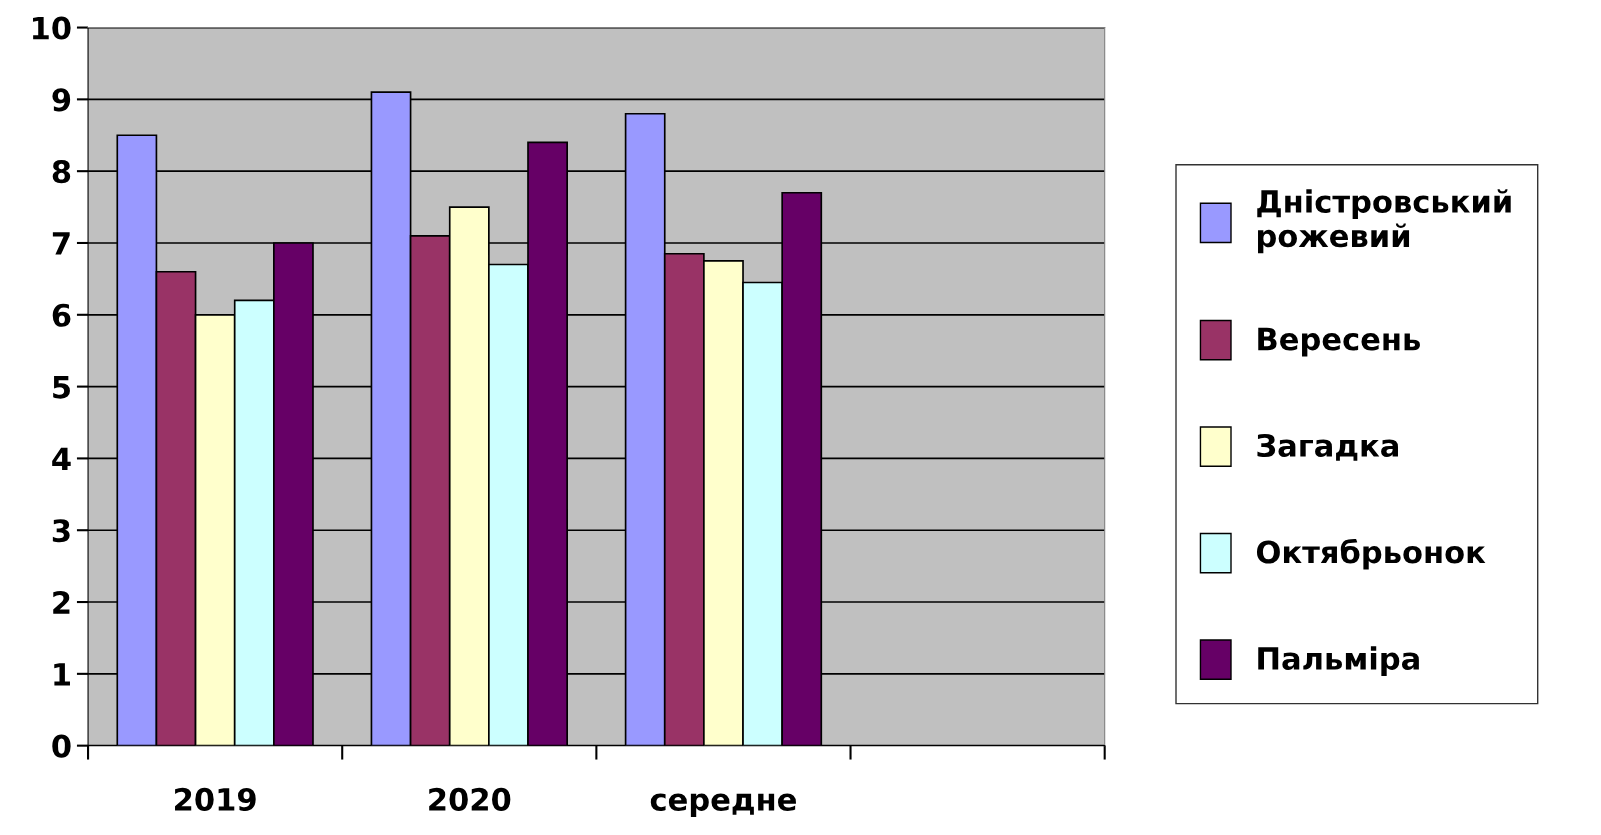 This screenshot has height=835, width=1601. Describe the element at coordinates (723, 805) in the screenshot. I see `x-tick-label: середне` at that location.